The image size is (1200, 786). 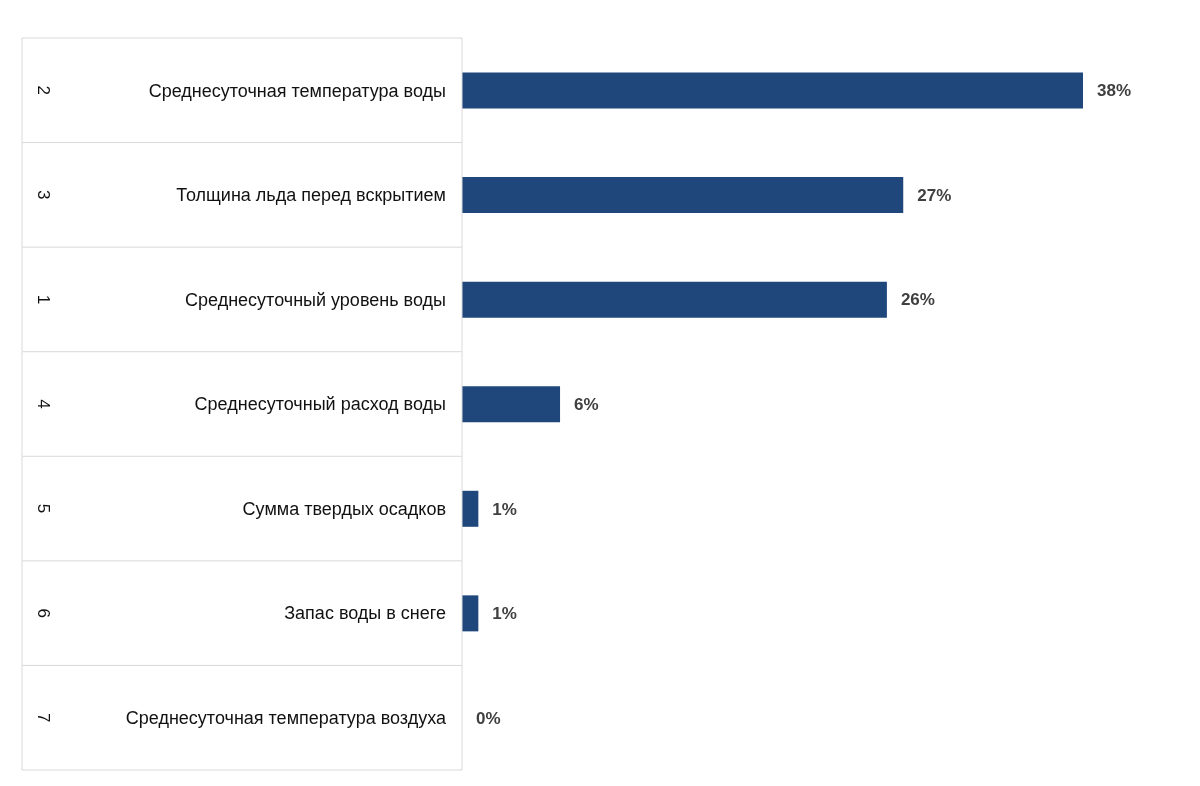 What do you see at coordinates (44, 508) in the screenshot?
I see `text: 5` at bounding box center [44, 508].